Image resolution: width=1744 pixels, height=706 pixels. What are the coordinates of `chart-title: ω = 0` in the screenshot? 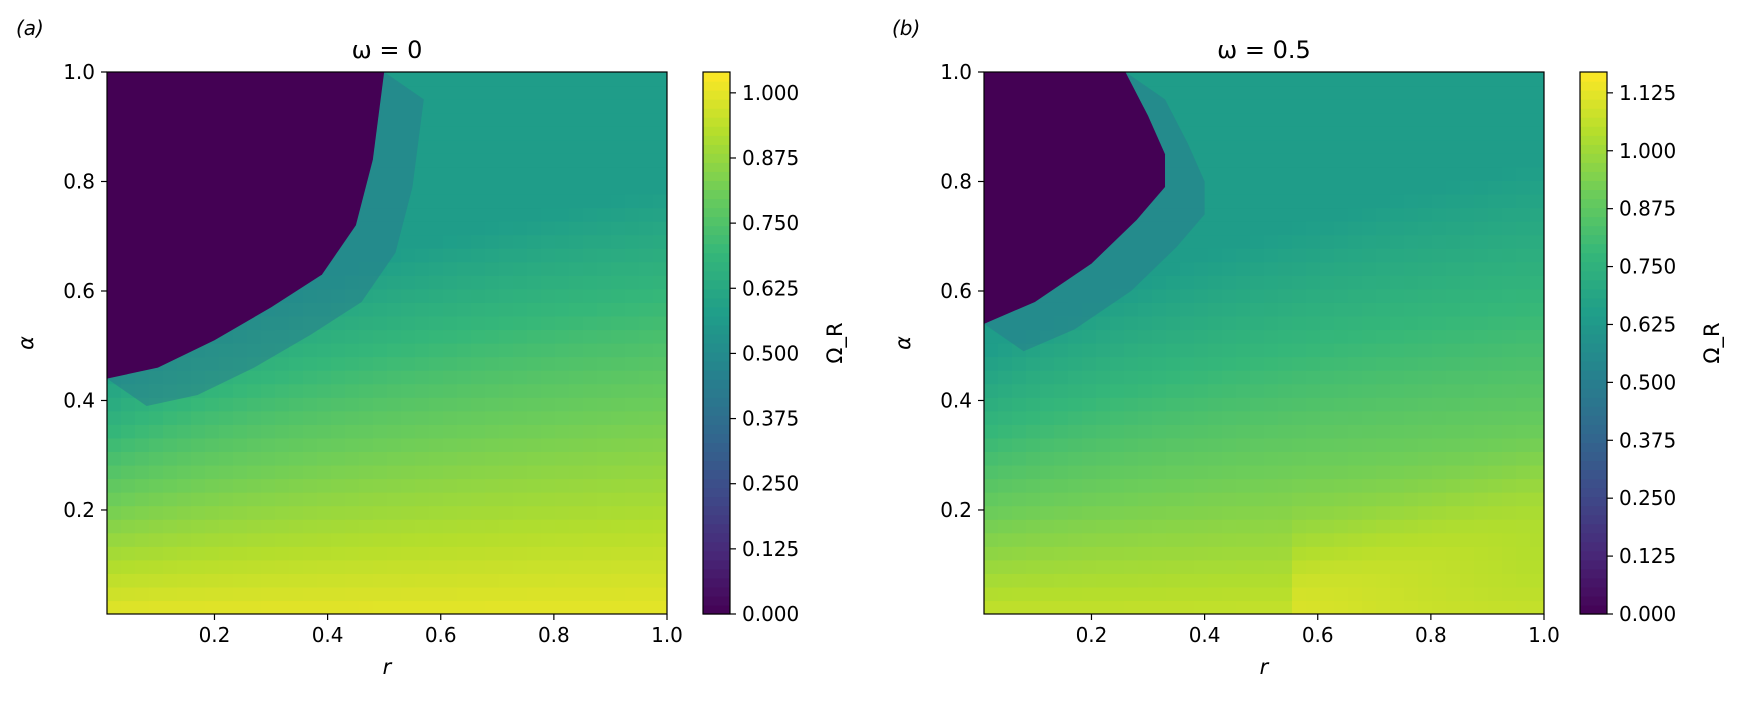 It's located at (387, 50).